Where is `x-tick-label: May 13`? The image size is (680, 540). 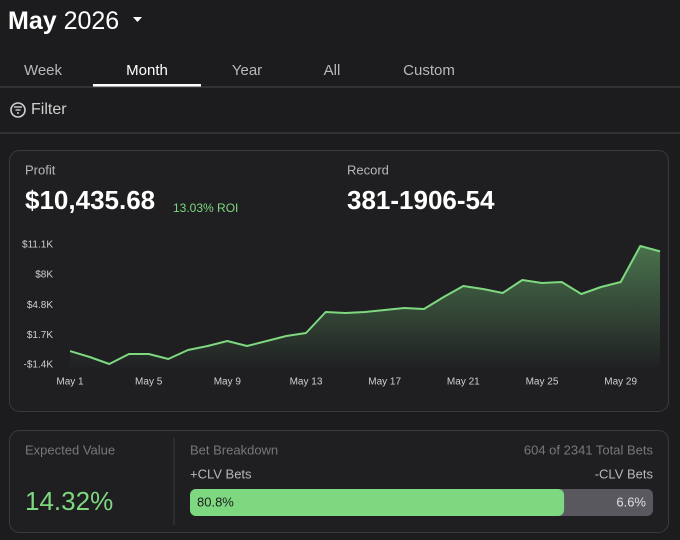
x-tick-label: May 13 is located at coordinates (306, 382).